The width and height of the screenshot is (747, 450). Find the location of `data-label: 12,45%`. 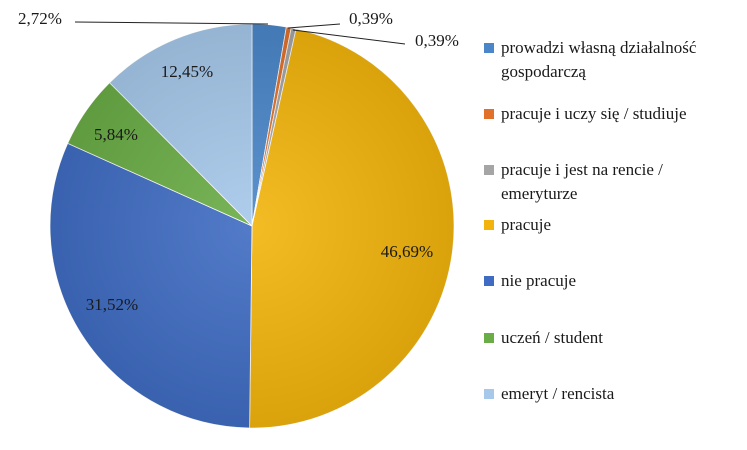

data-label: 12,45% is located at coordinates (187, 71).